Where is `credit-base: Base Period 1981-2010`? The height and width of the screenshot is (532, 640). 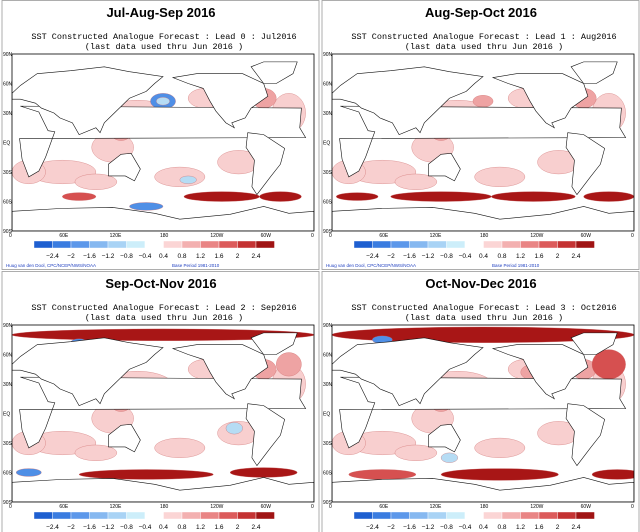 credit-base: Base Period 1981-2010 is located at coordinates (516, 265).